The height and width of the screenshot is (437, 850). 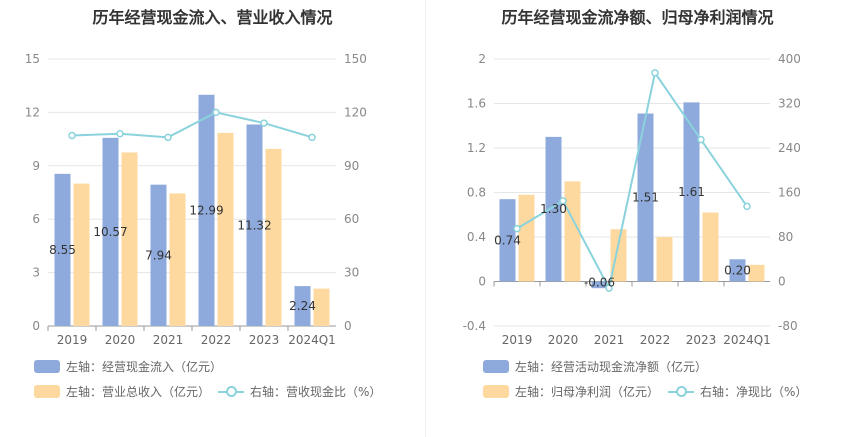 I want to click on left-axis-tick-label: 12, so click(x=32, y=112).